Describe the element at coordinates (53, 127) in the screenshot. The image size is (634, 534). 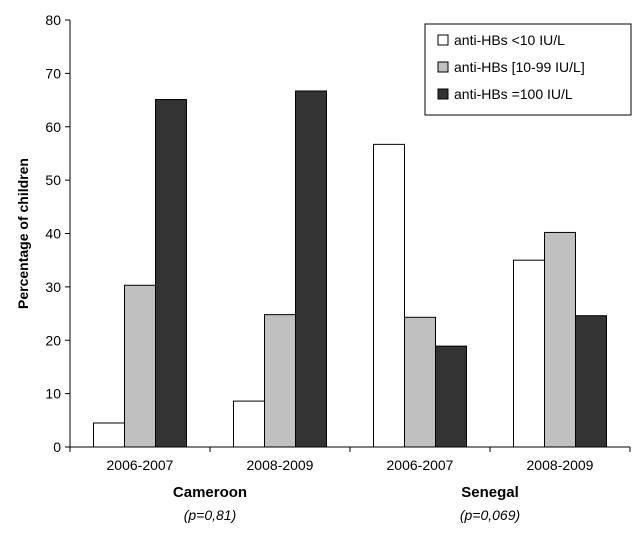
I see `y-tick-label: 60` at that location.